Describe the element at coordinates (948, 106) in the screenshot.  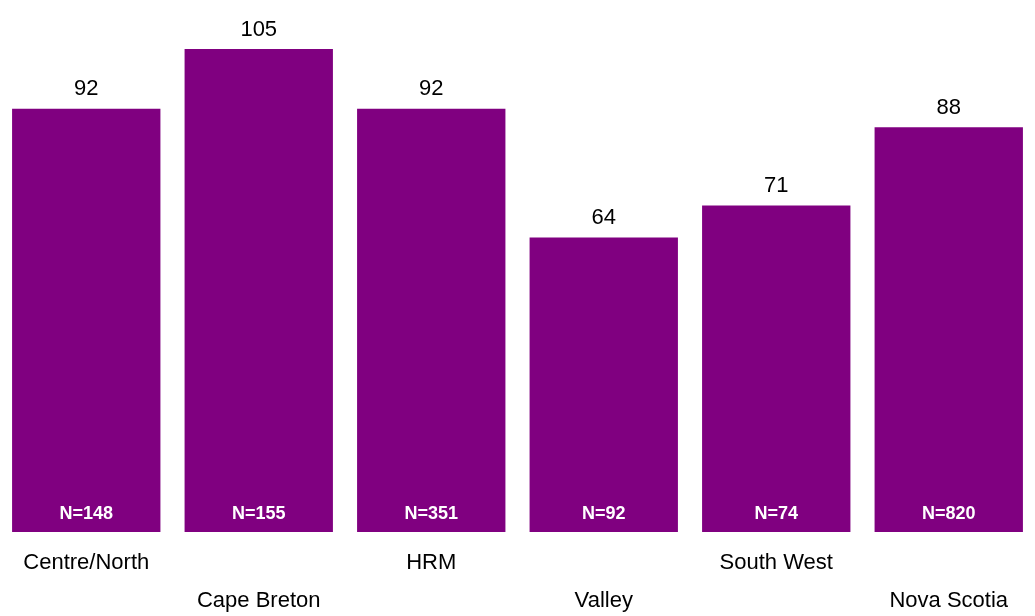
I see `data-label: 88` at that location.